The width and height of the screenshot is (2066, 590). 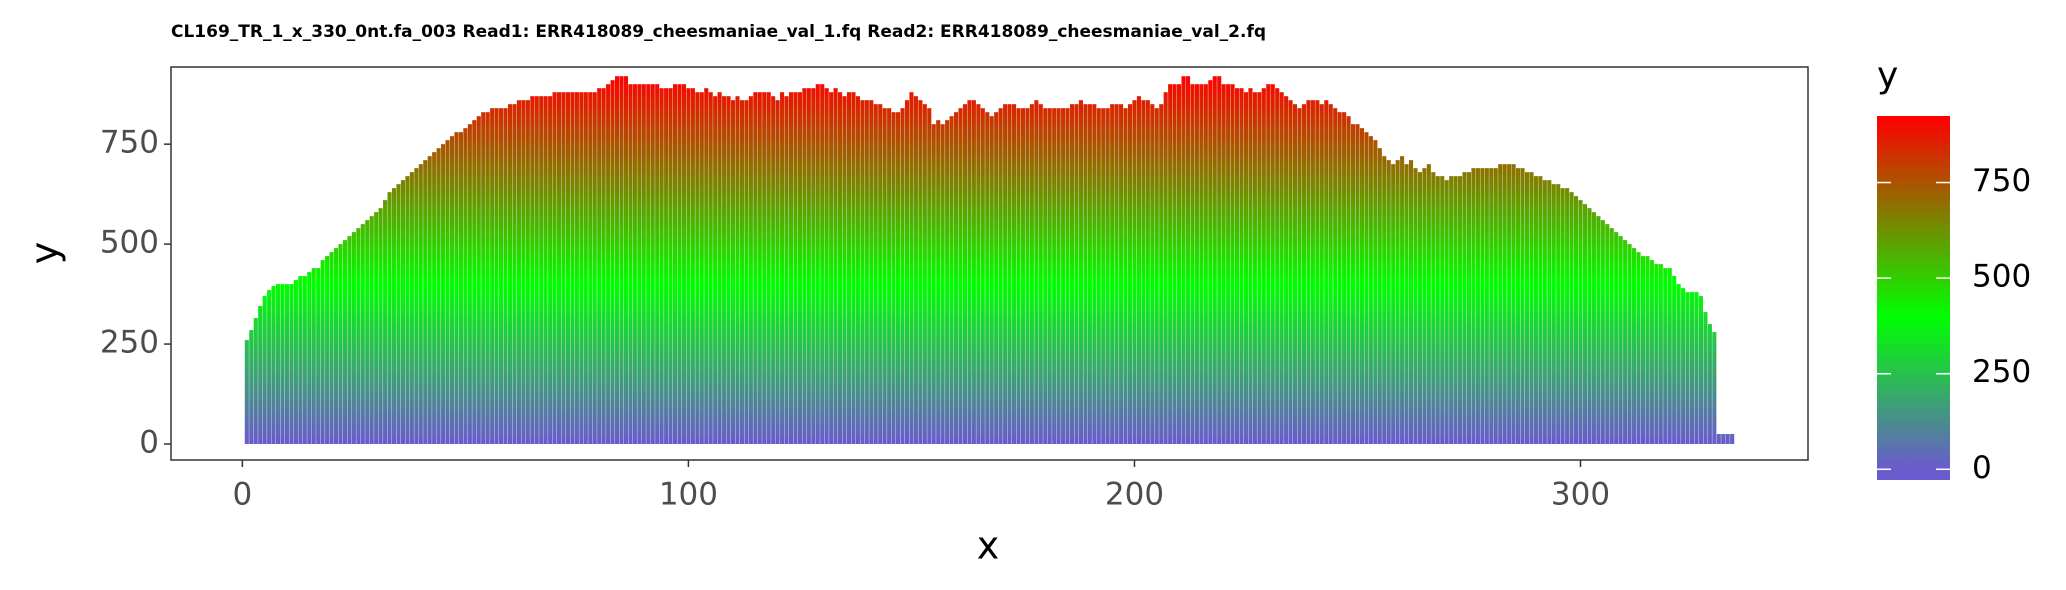 What do you see at coordinates (2001, 181) in the screenshot?
I see `legend-label: 750` at bounding box center [2001, 181].